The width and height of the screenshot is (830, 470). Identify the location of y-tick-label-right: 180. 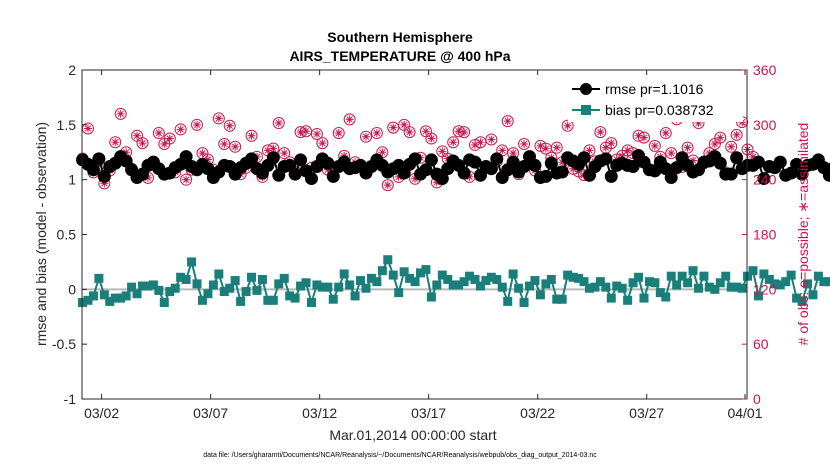
(765, 235).